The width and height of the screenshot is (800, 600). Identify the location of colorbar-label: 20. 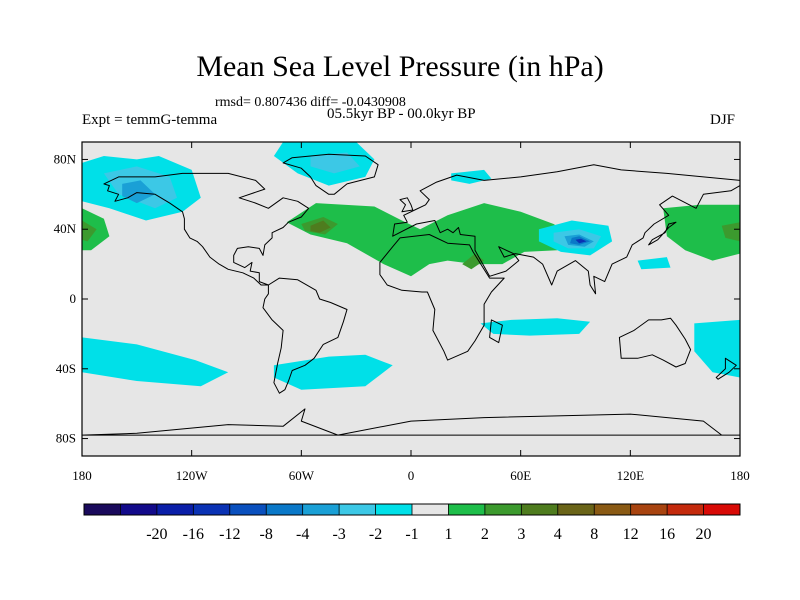
(704, 534).